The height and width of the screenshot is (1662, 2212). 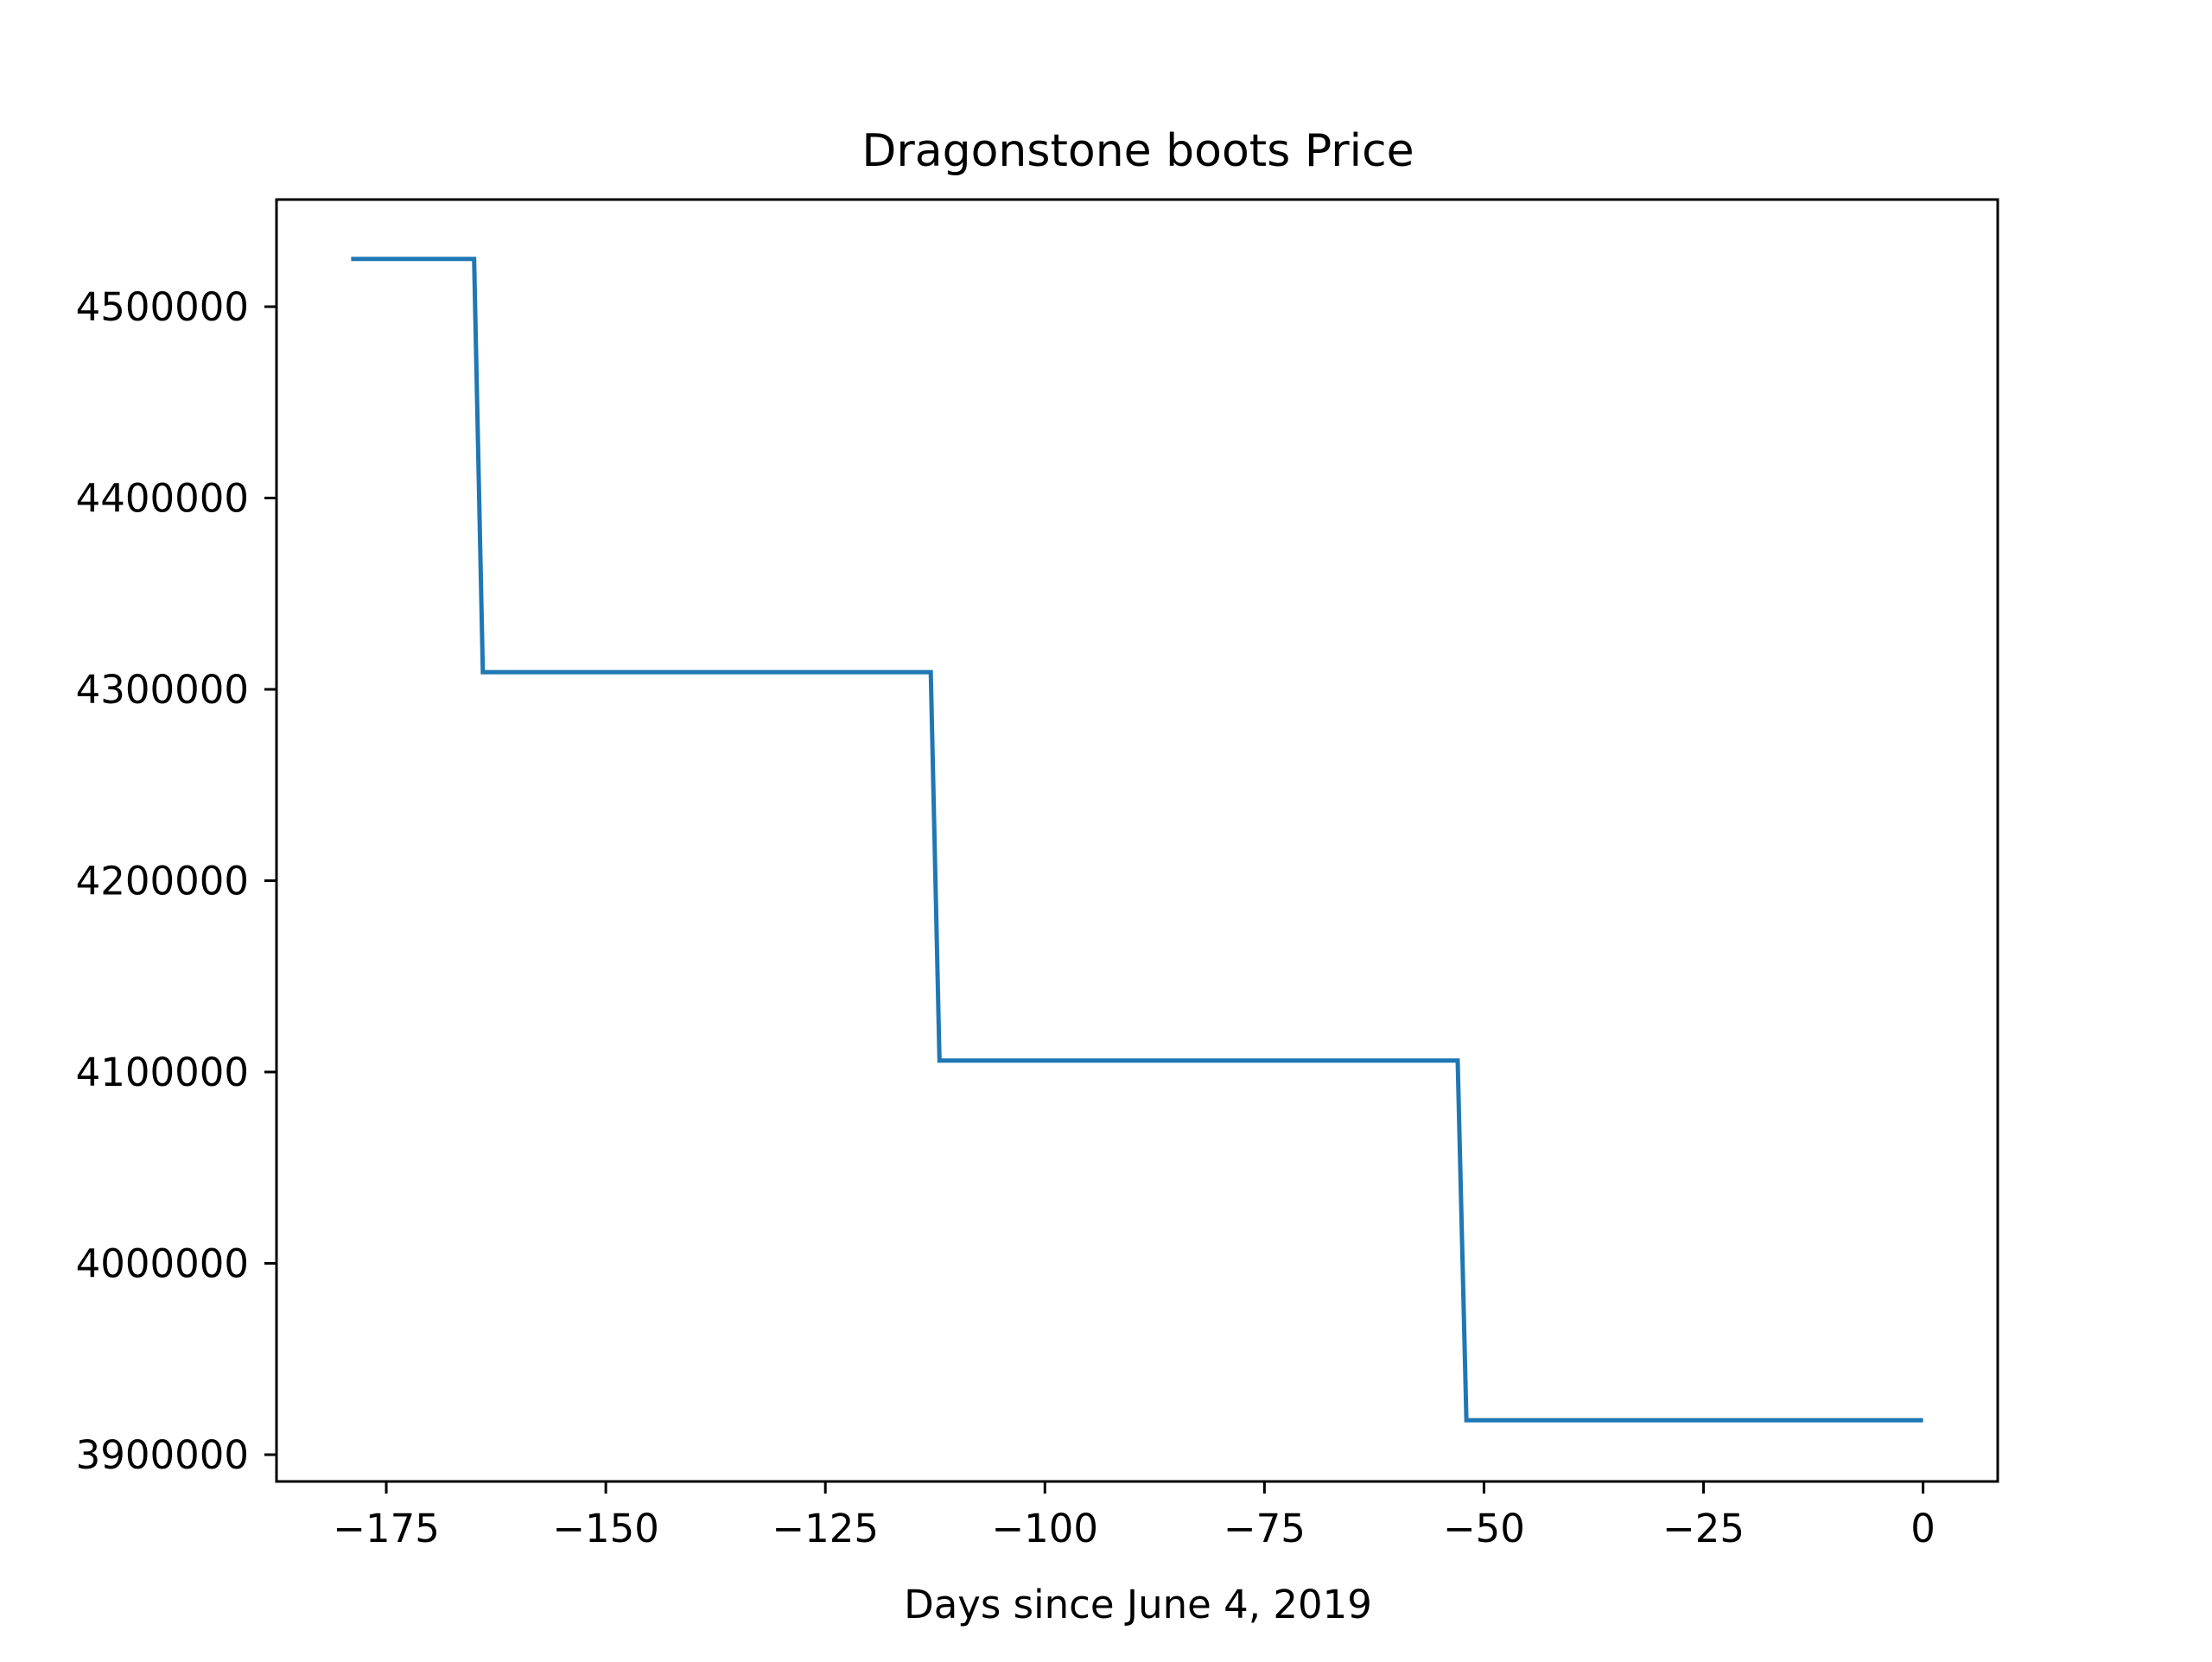 What do you see at coordinates (162, 690) in the screenshot?
I see `y-tick-label: 4300000` at bounding box center [162, 690].